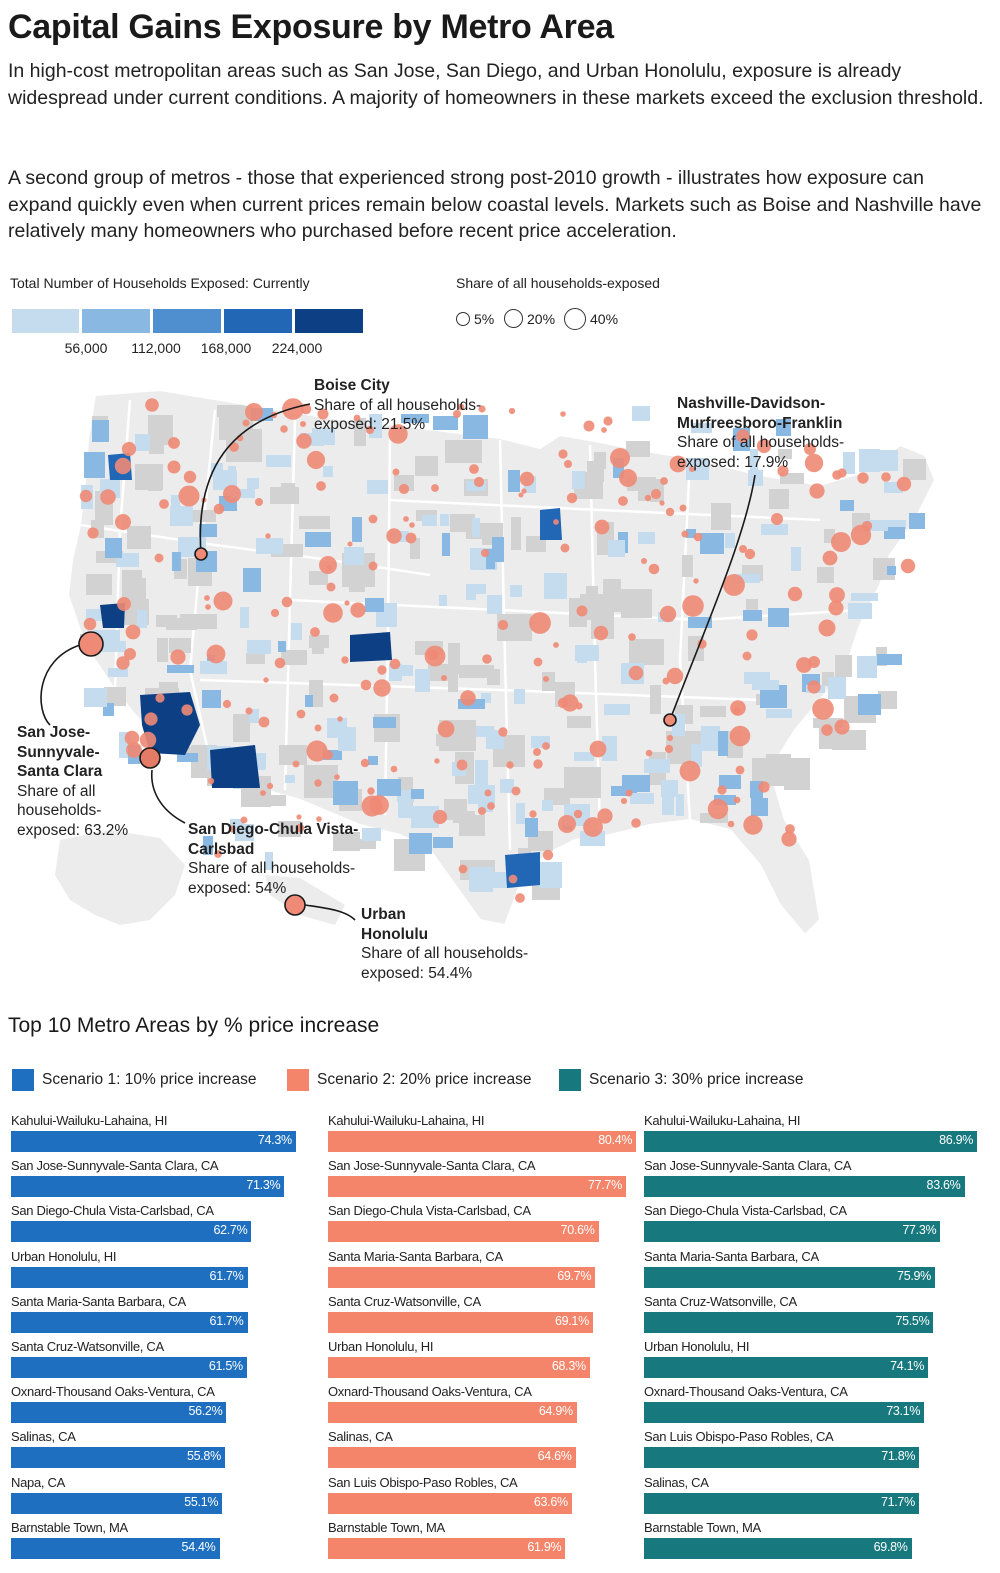  What do you see at coordinates (670, 720) in the screenshot?
I see `marker-nashville` at bounding box center [670, 720].